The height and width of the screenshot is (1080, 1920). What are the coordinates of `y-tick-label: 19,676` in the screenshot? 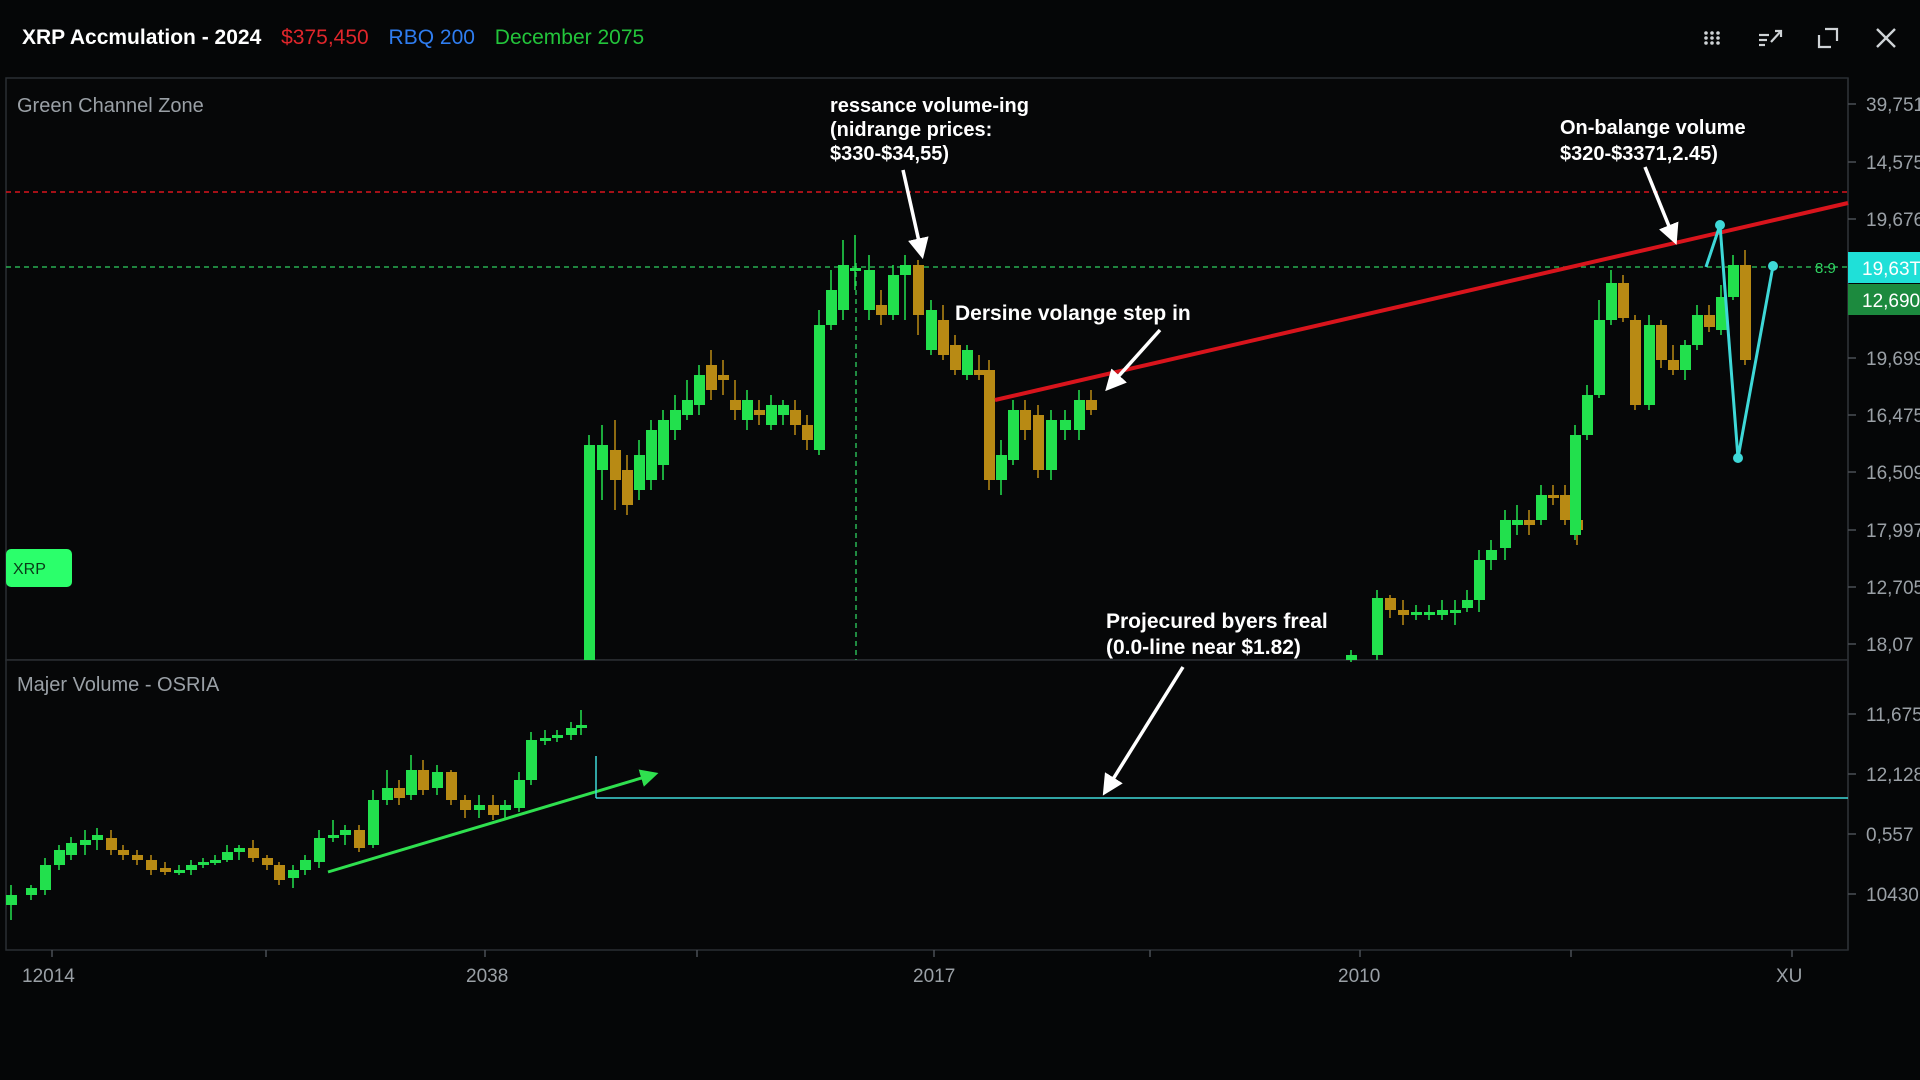 It's located at (1893, 220).